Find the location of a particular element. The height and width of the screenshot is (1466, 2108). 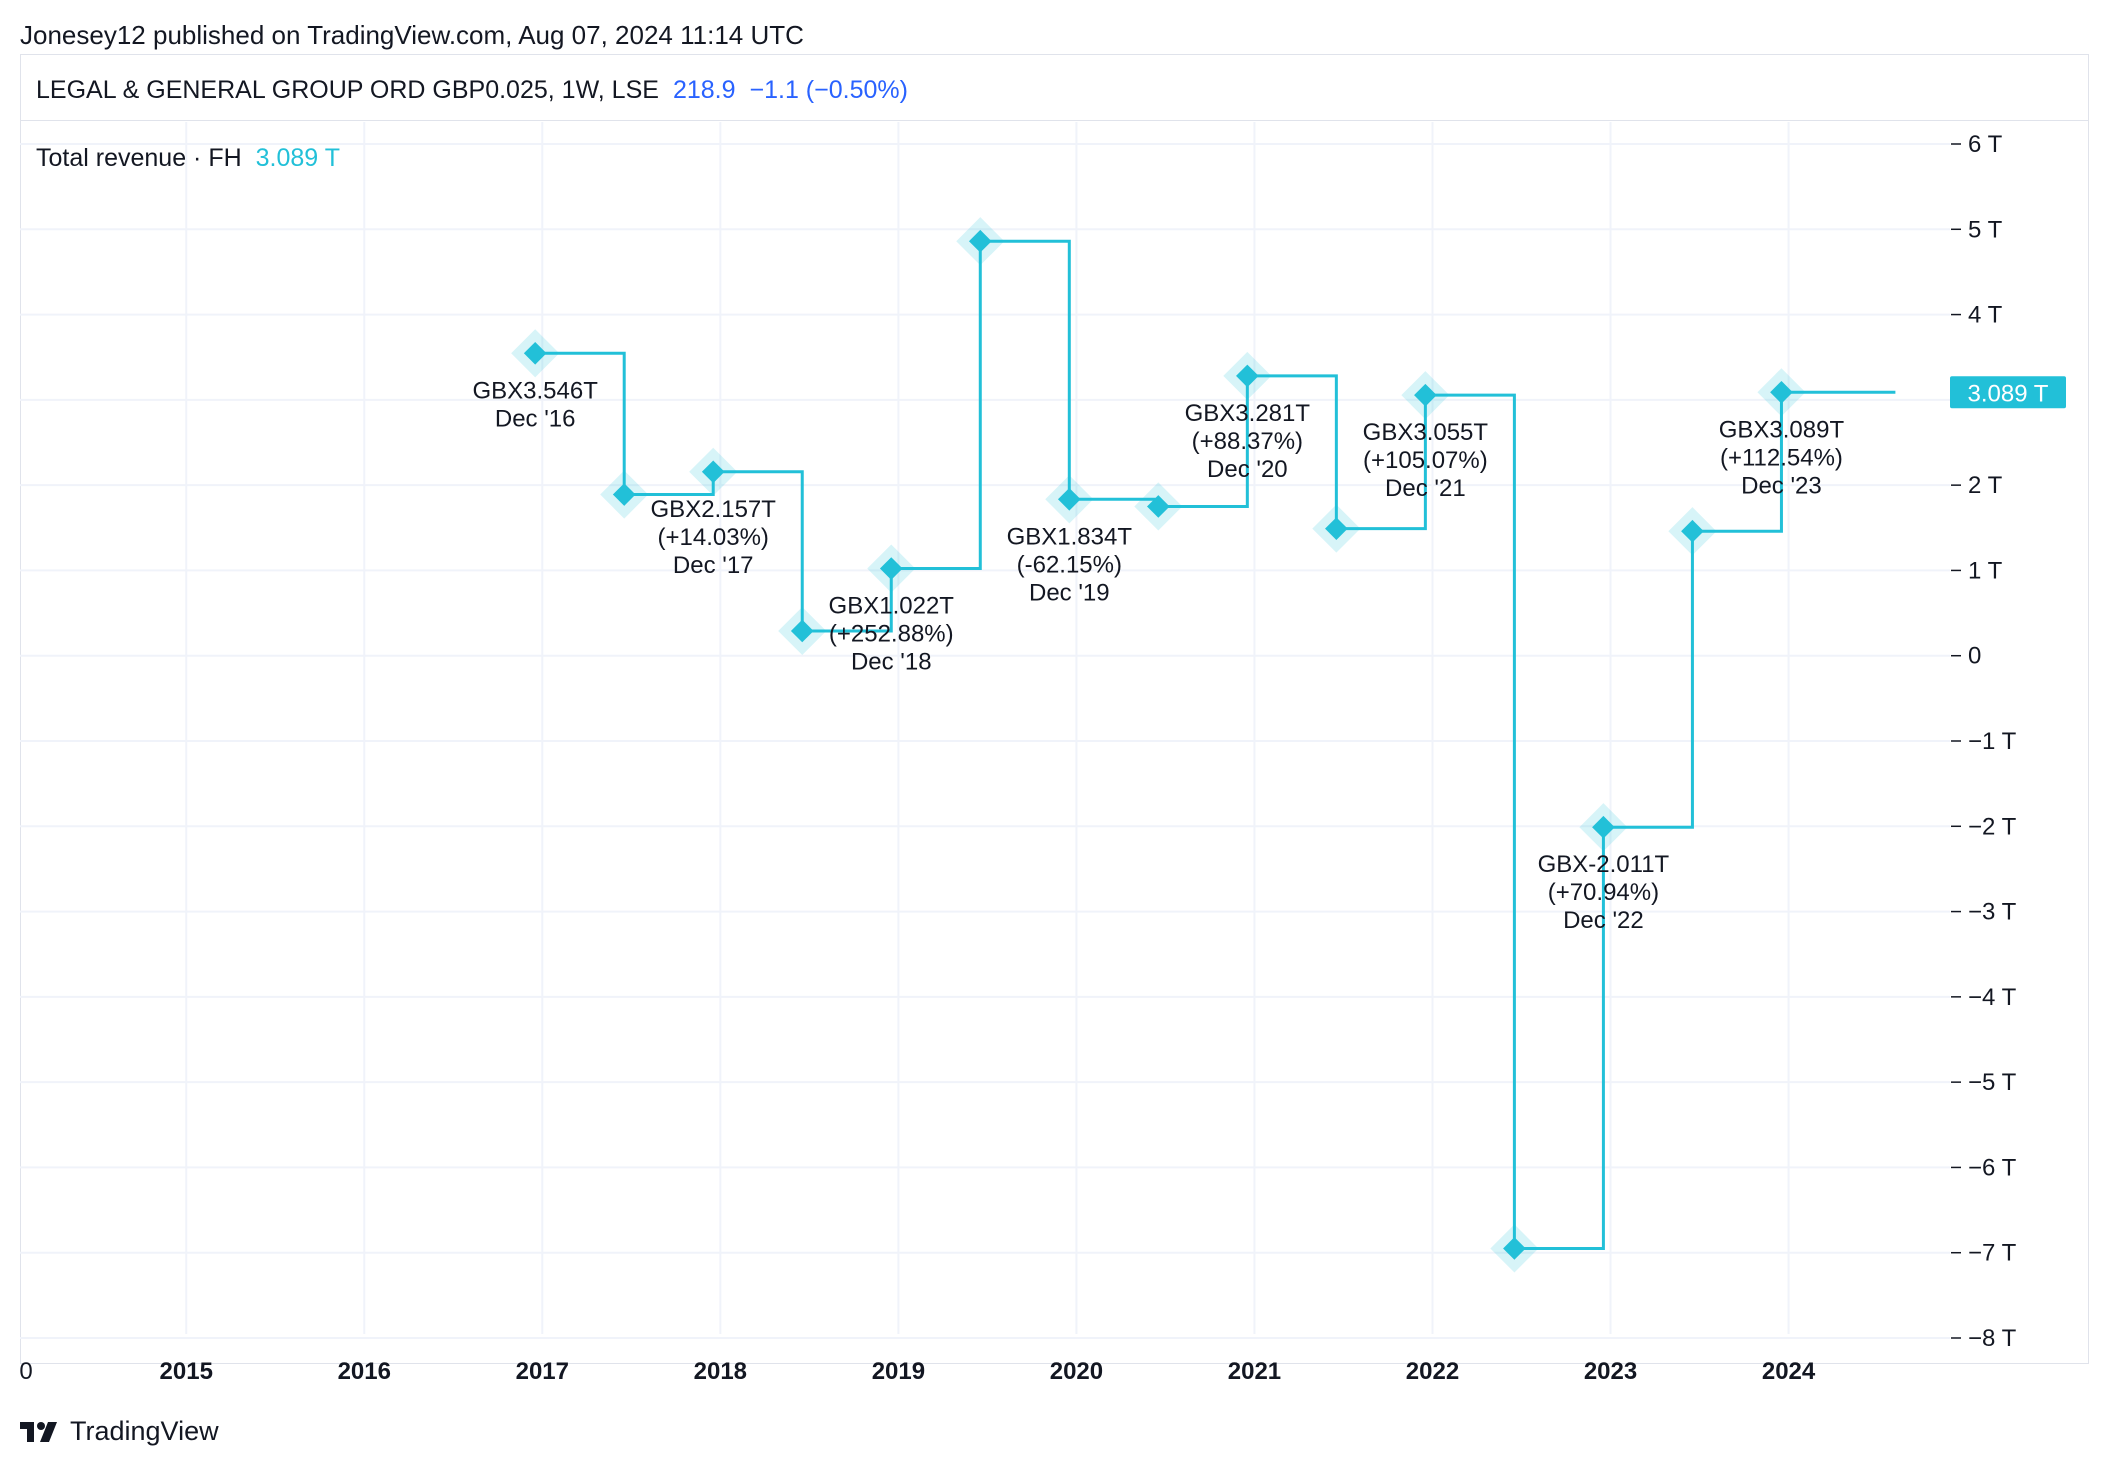

x-tick-label: 0 is located at coordinates (25, 1371).